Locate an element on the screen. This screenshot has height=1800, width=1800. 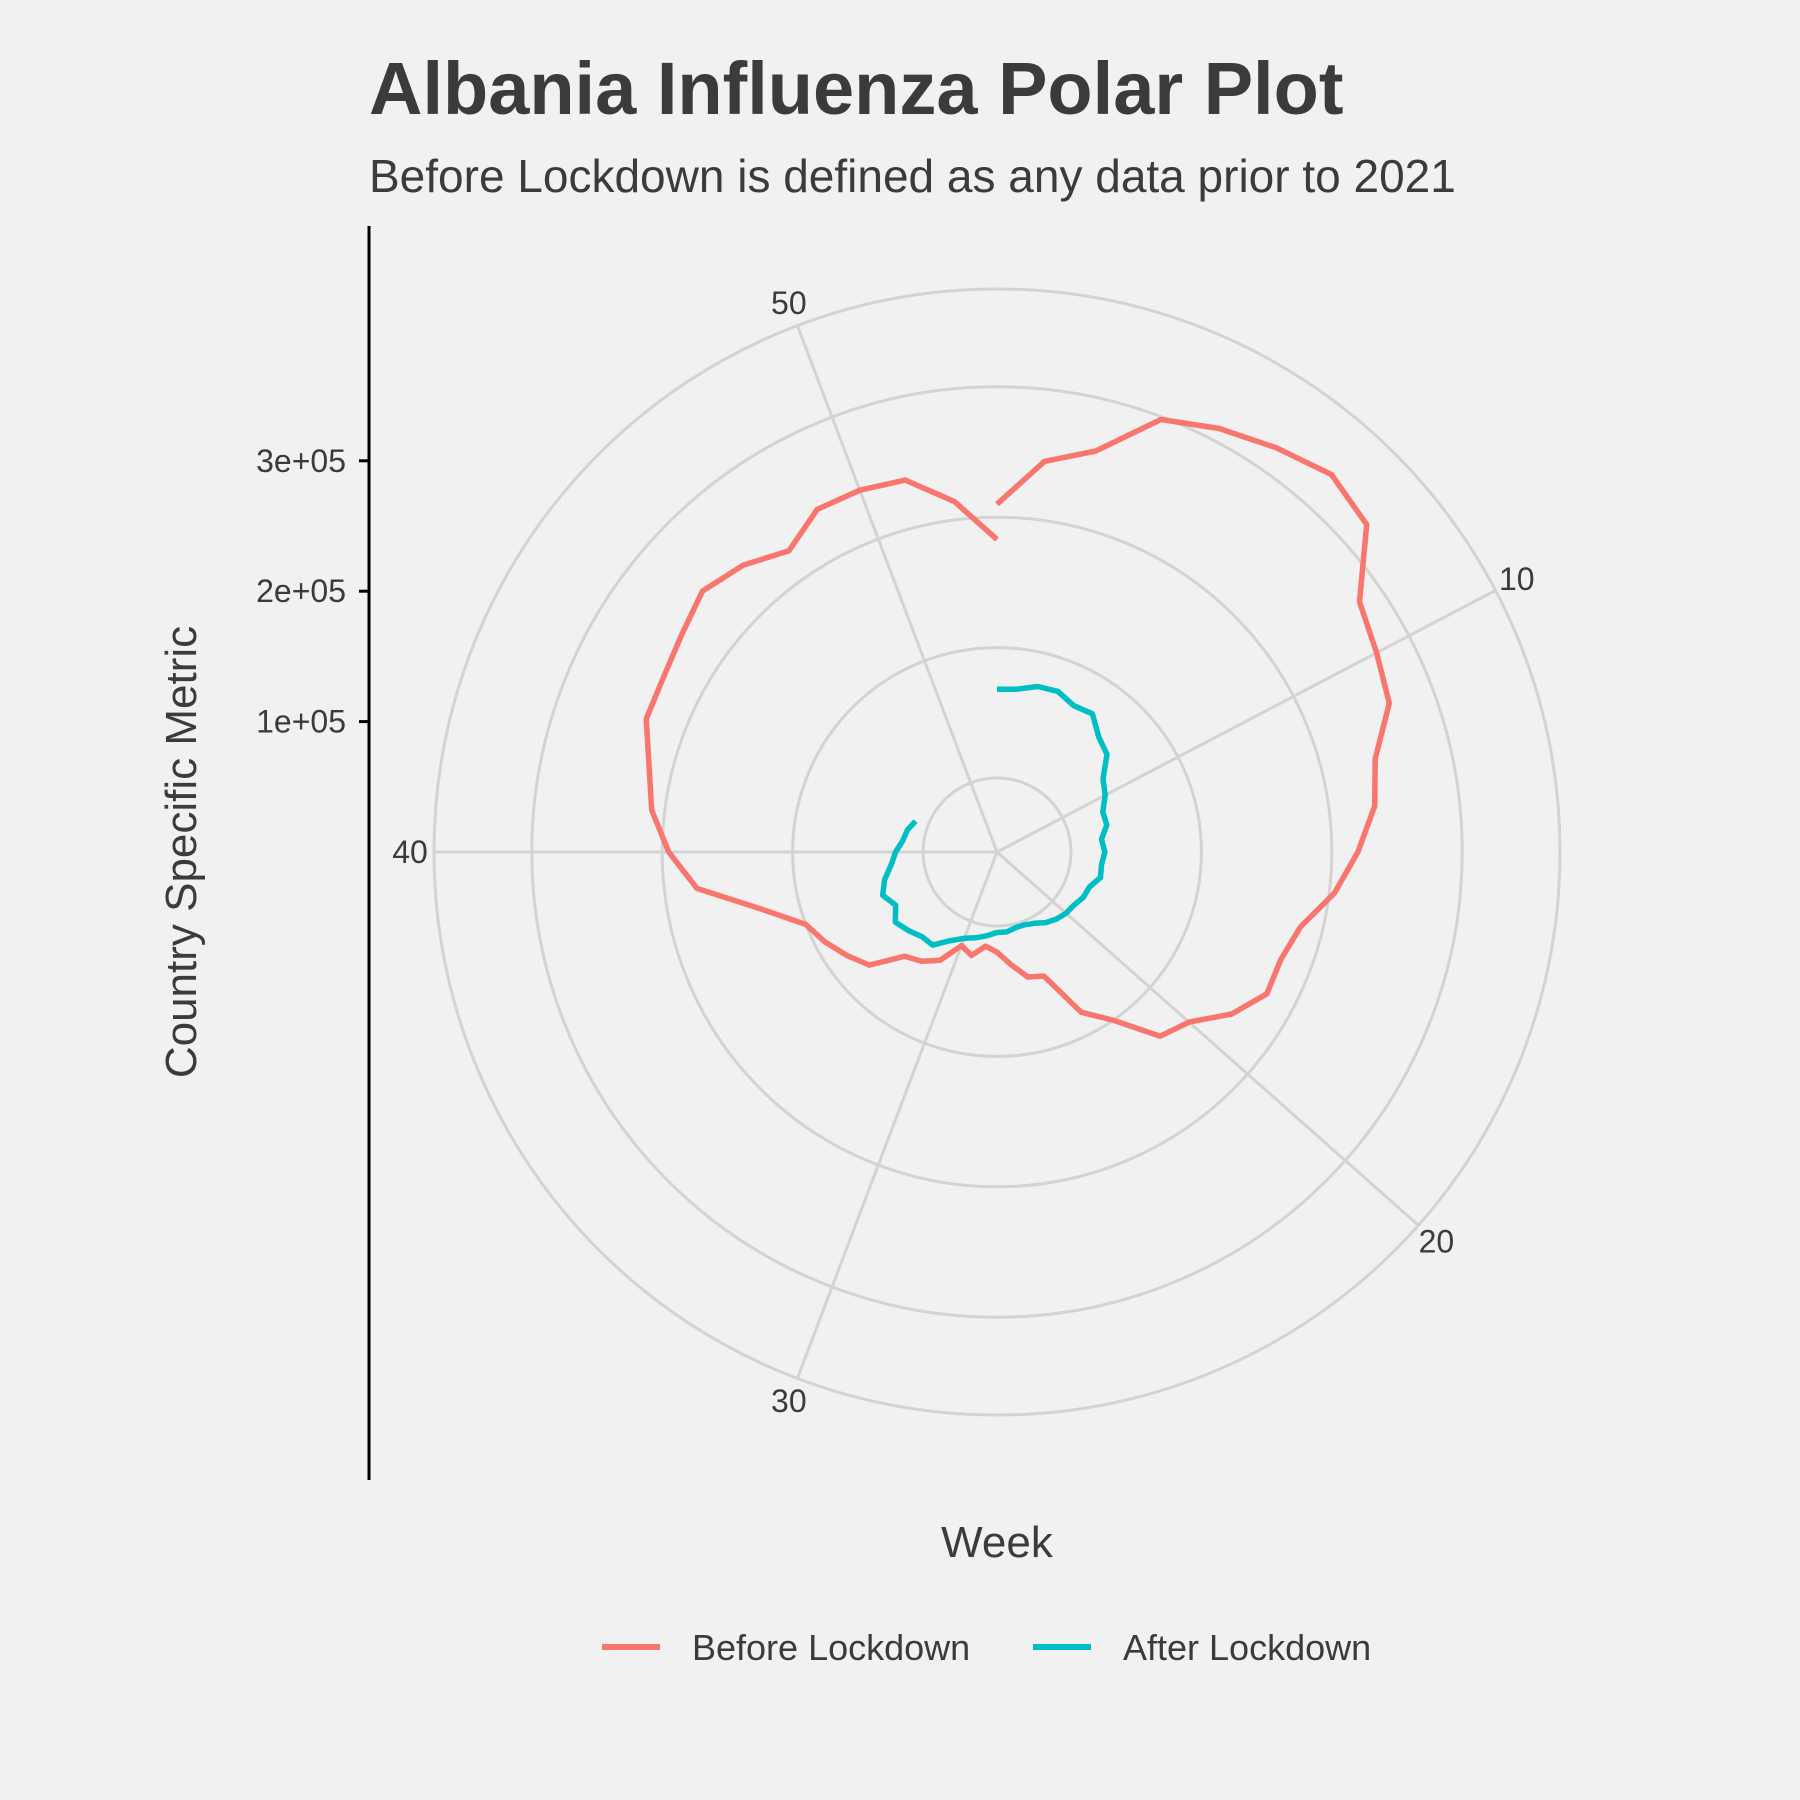
legend: Before Lockdown After Lockdown is located at coordinates (986, 1647).